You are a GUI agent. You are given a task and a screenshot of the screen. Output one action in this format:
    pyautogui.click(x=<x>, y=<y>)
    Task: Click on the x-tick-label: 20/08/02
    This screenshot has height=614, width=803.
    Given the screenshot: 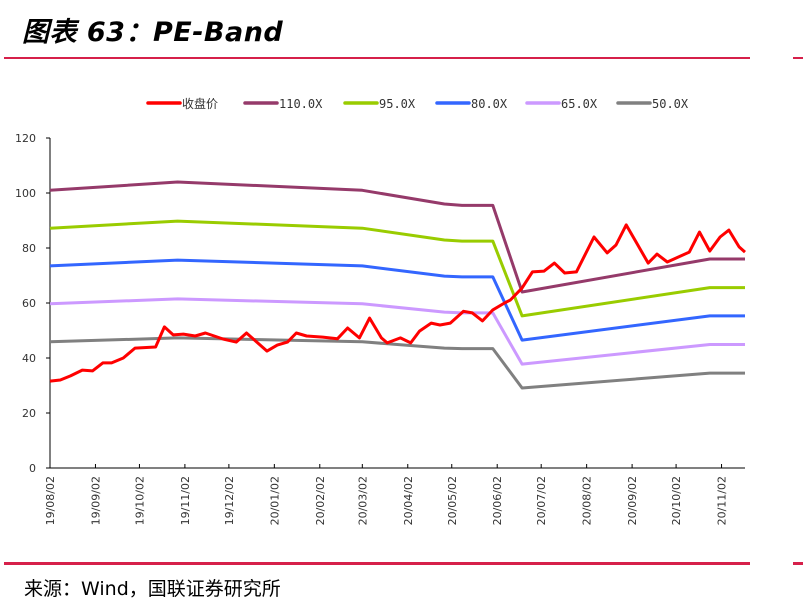 What is the action you would take?
    pyautogui.click(x=587, y=500)
    